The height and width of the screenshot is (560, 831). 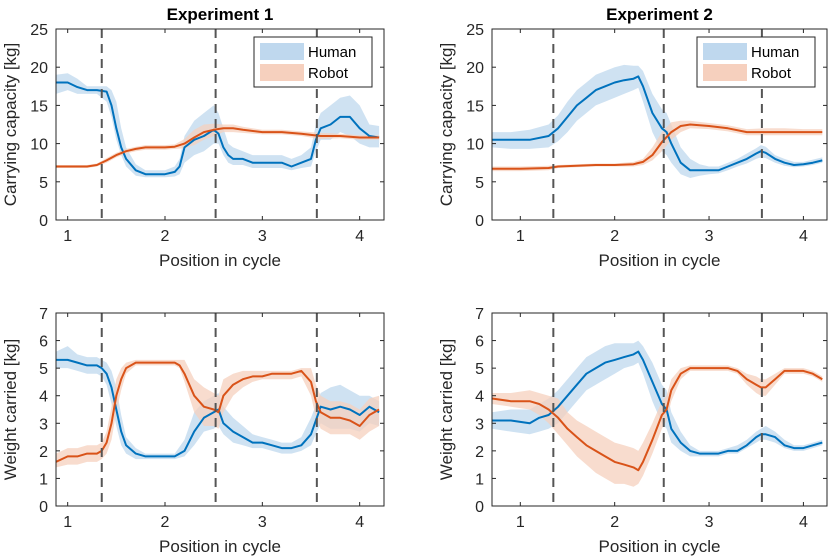 I want to click on chart-title: Experiment 1, so click(x=220, y=14).